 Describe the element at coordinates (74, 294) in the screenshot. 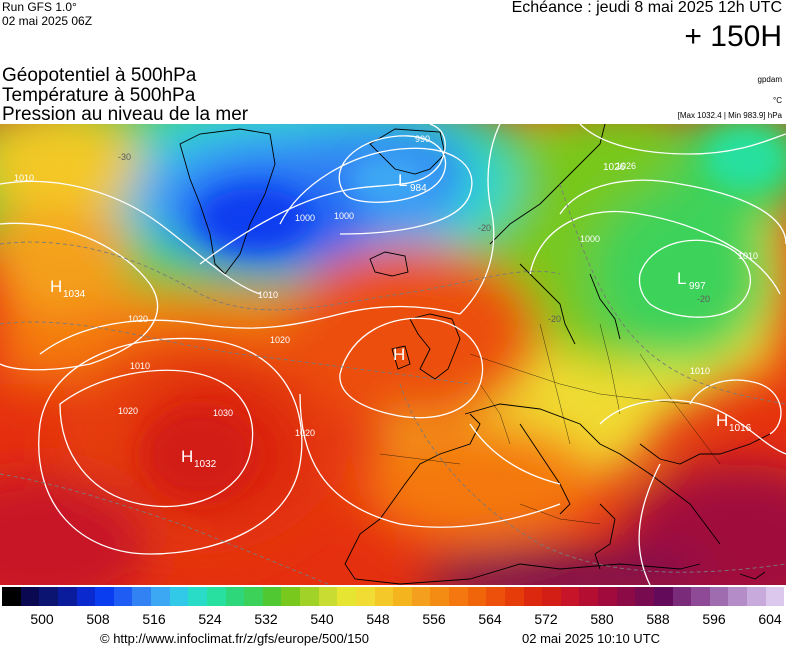

I see `svg-text: 1034` at that location.